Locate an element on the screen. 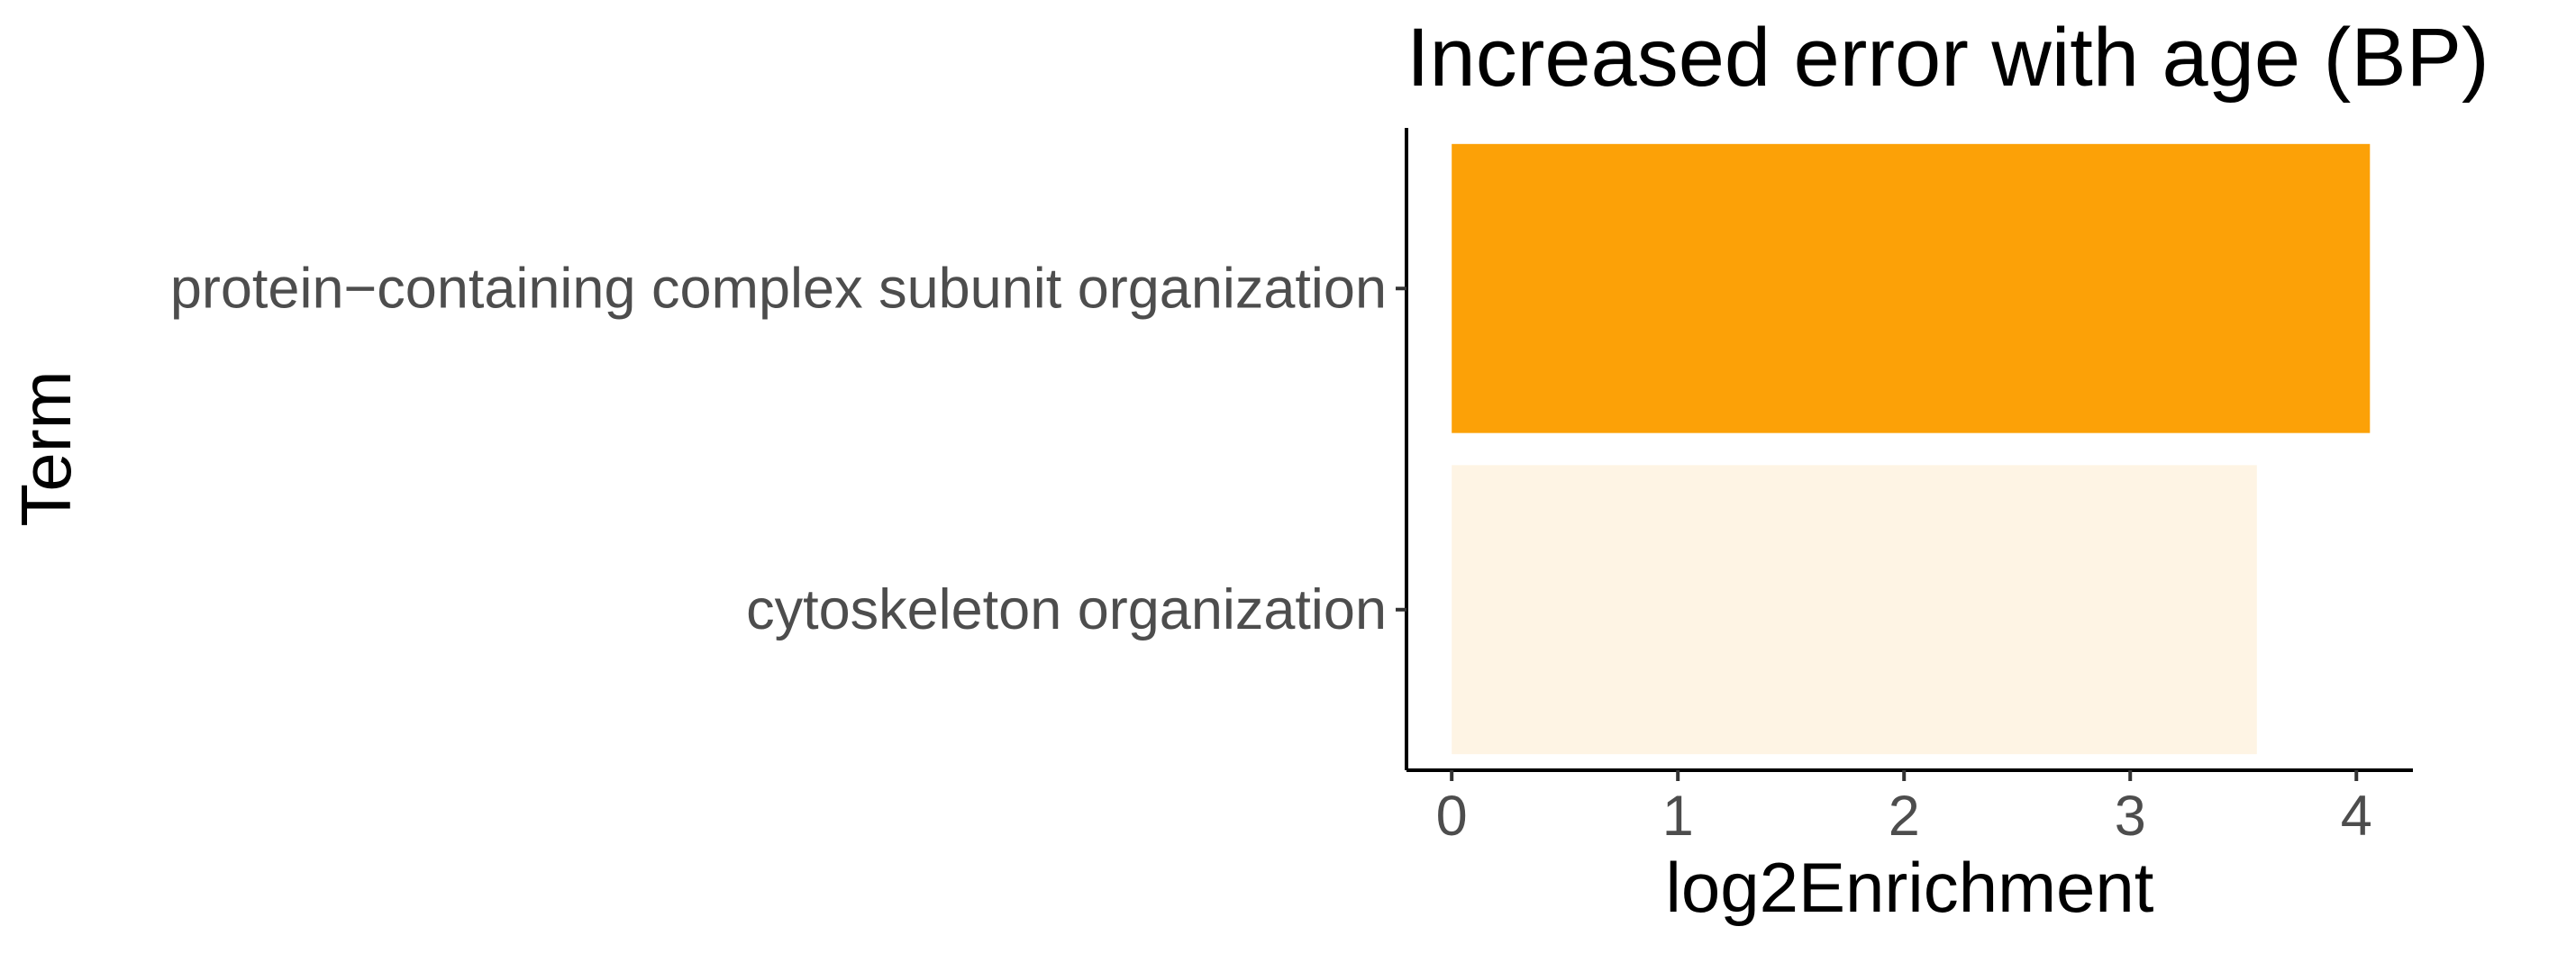 This screenshot has height=954, width=2576. x-ticks-layer: 0 1 2 3 4 is located at coordinates (1904, 809).